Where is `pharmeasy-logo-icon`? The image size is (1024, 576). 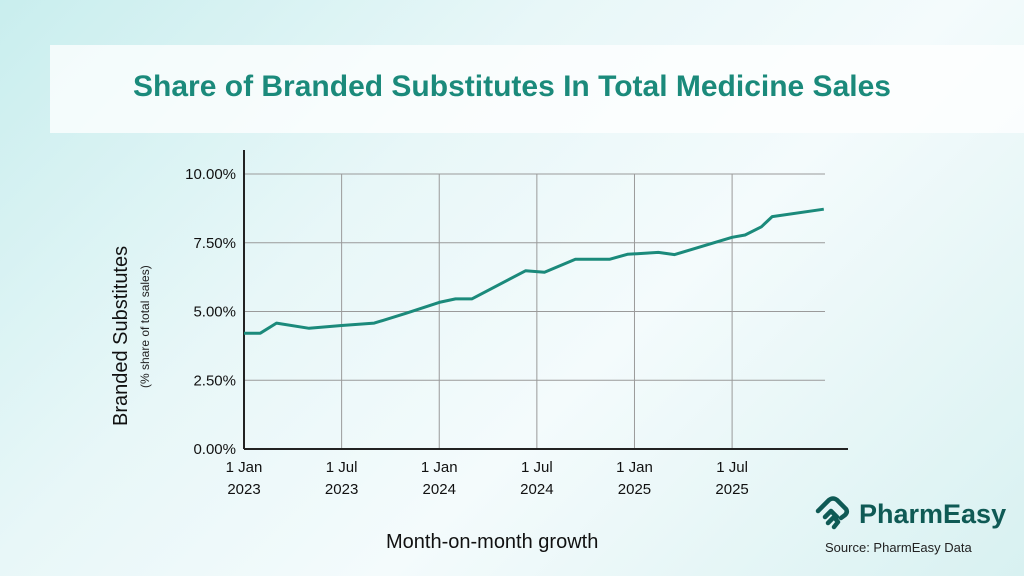
pharmeasy-logo-icon is located at coordinates (832, 513).